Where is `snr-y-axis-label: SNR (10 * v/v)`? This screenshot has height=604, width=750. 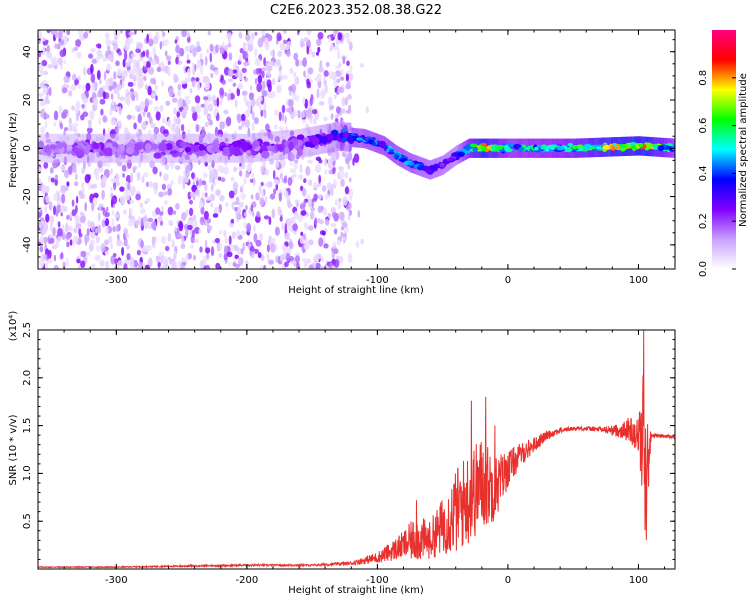 snr-y-axis-label: SNR (10 * v/v) is located at coordinates (13, 449).